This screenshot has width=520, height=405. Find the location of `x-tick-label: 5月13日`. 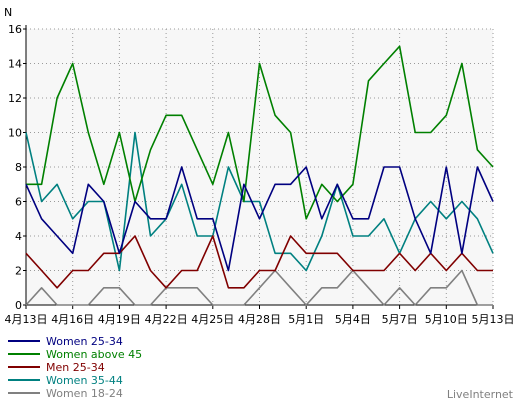

x-tick-label: 5月13日 is located at coordinates (493, 319).